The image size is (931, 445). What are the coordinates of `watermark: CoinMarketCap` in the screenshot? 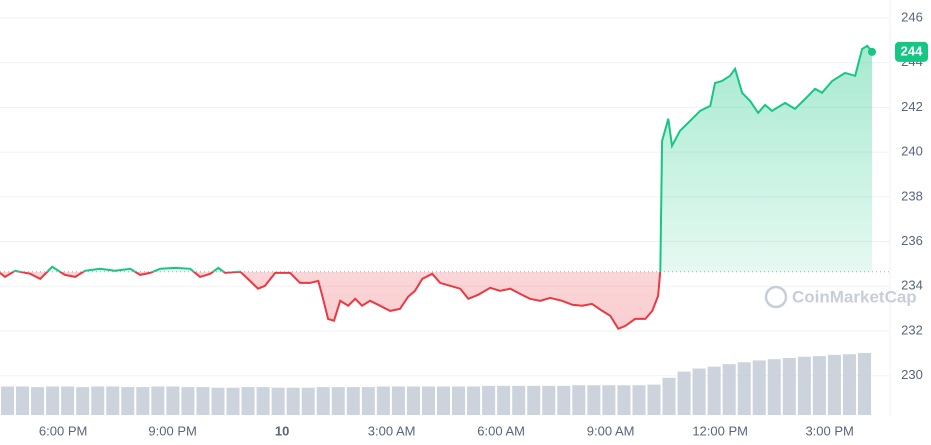 It's located at (840, 297).